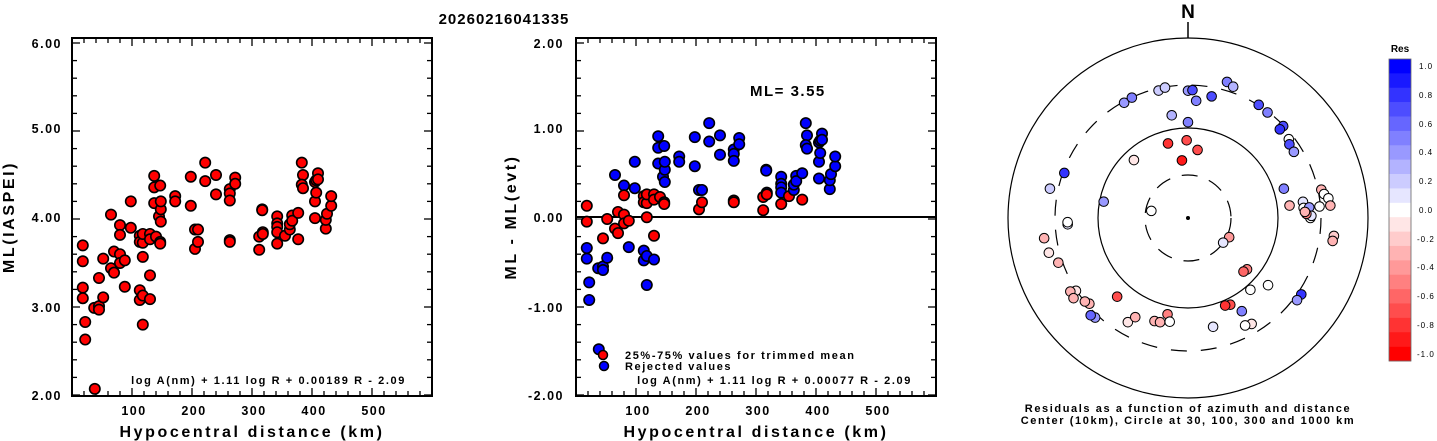 The width and height of the screenshot is (1437, 441). I want to click on y-tick-label: 4.00, so click(47, 218).